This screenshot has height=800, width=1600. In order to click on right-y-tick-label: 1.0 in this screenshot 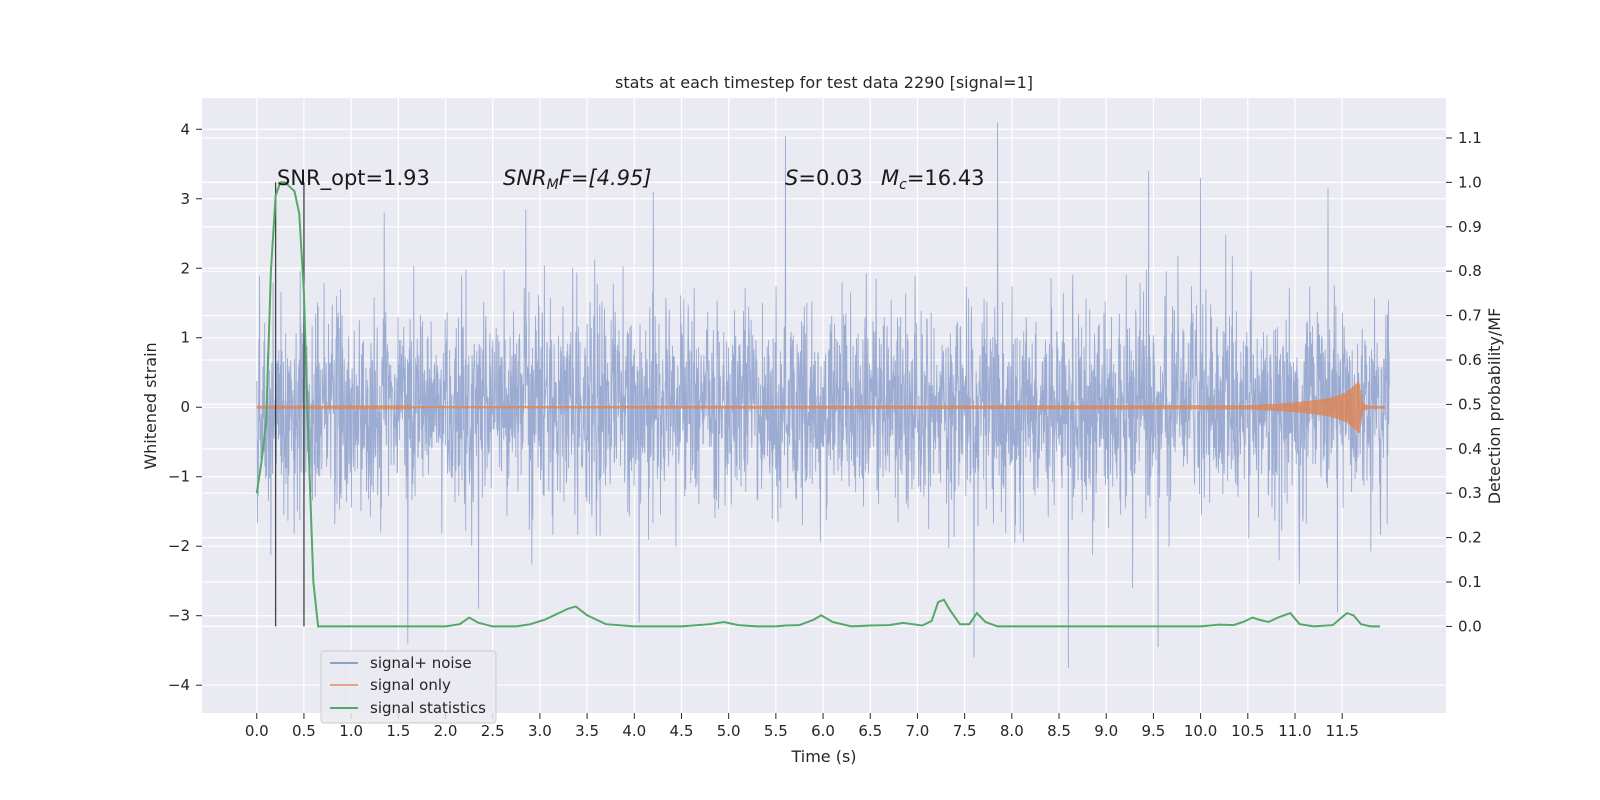, I will do `click(1470, 182)`.